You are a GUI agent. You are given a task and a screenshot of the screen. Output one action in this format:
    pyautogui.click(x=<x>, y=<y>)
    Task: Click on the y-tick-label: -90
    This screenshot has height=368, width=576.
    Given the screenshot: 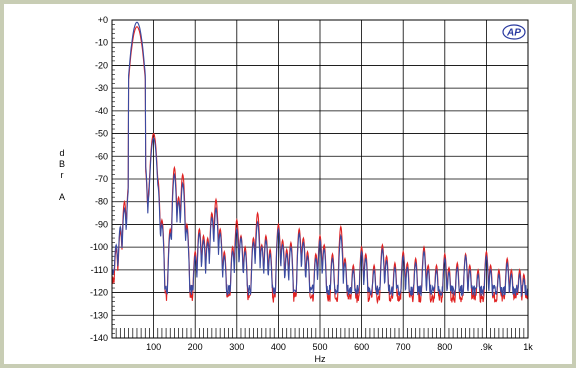 What is the action you would take?
    pyautogui.click(x=101, y=224)
    